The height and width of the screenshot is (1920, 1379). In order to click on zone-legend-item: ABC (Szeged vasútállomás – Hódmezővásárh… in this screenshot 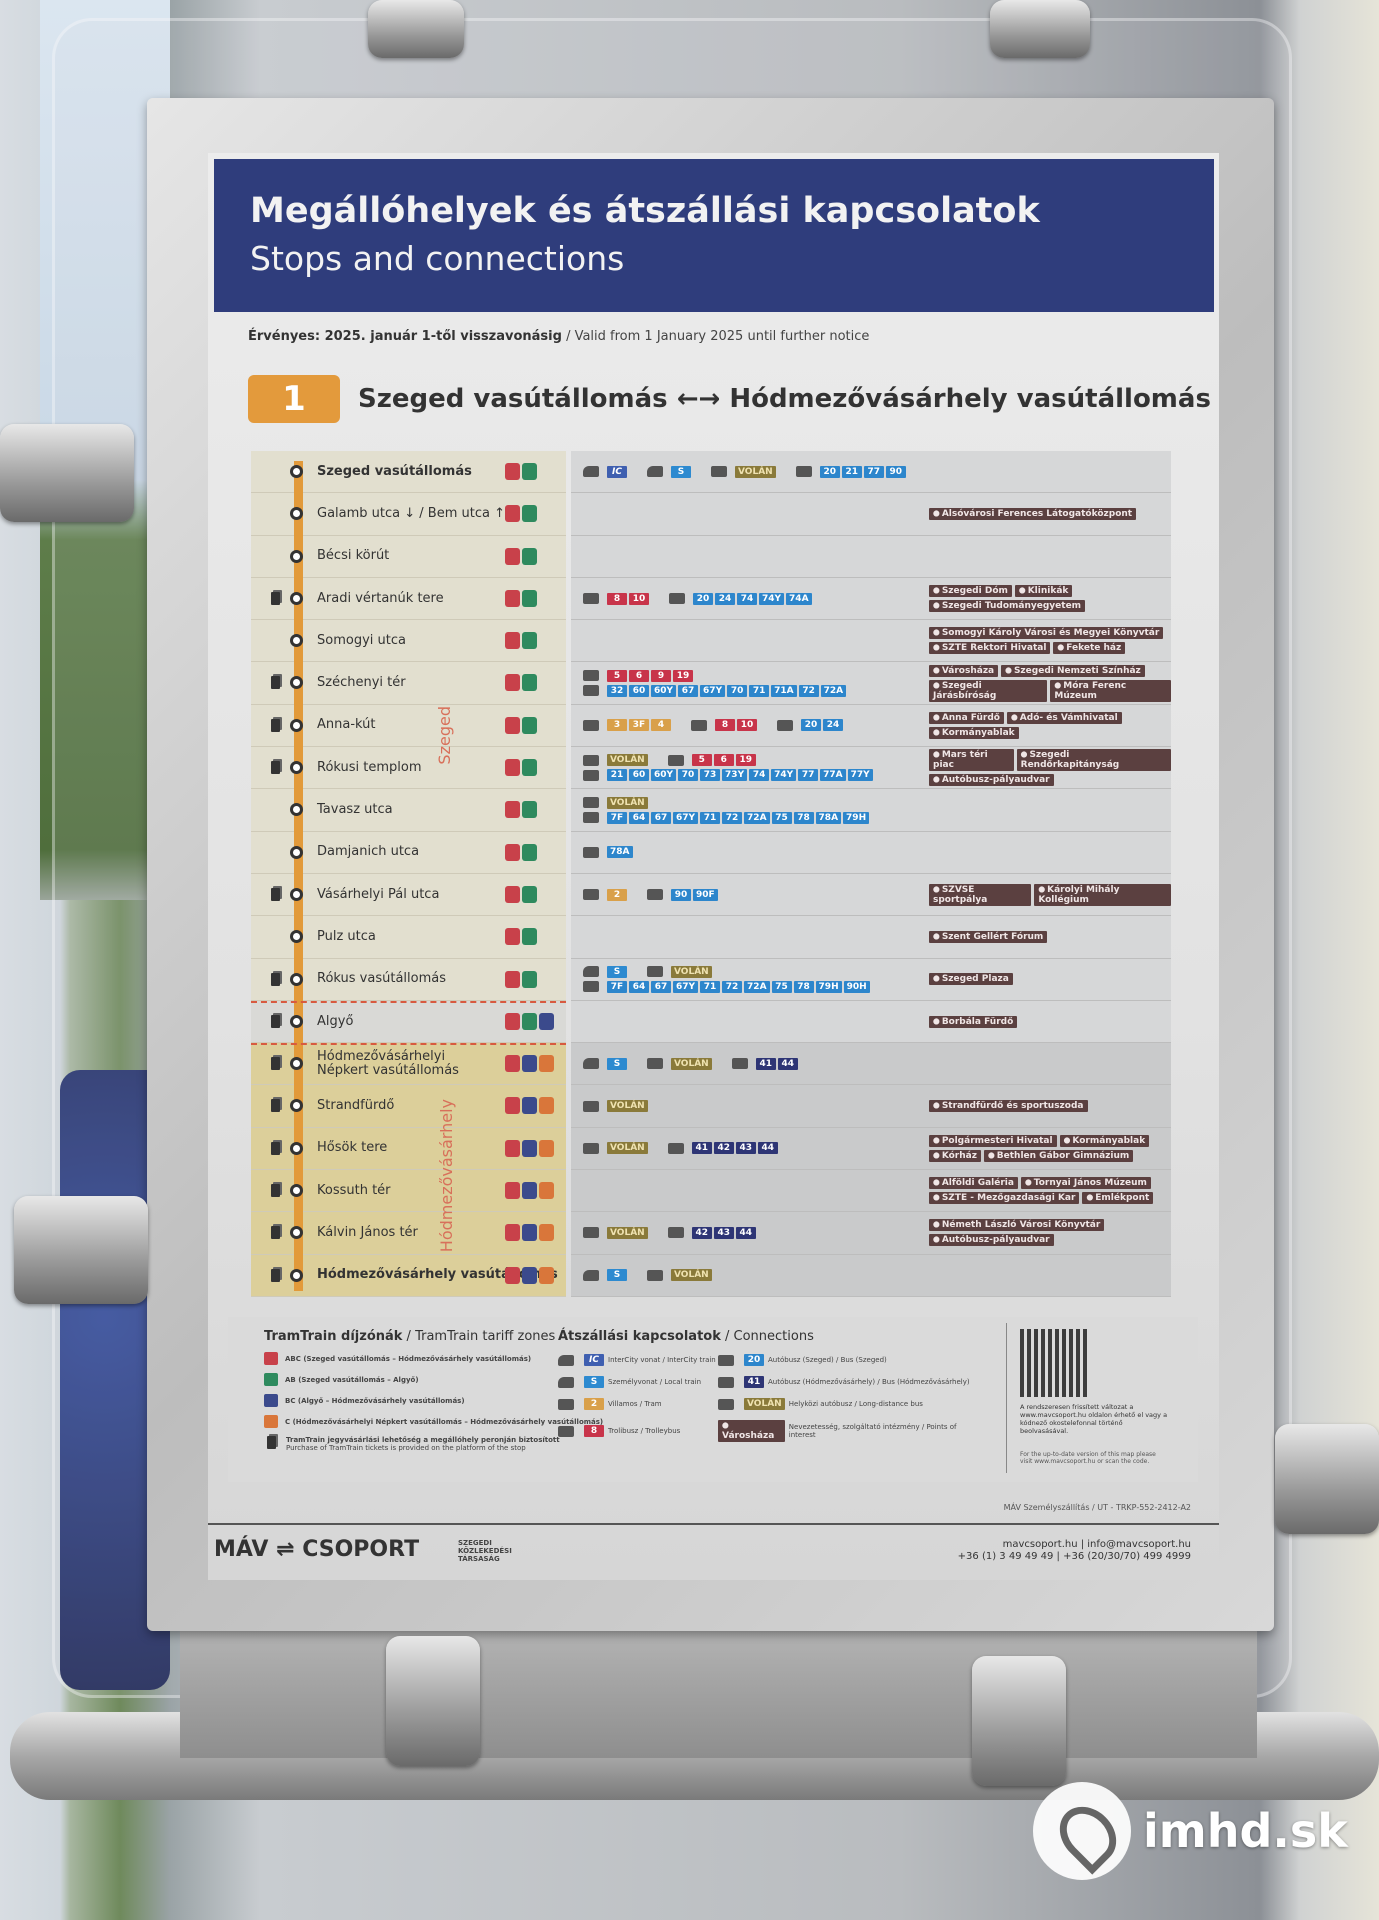, I will do `click(433, 1358)`.